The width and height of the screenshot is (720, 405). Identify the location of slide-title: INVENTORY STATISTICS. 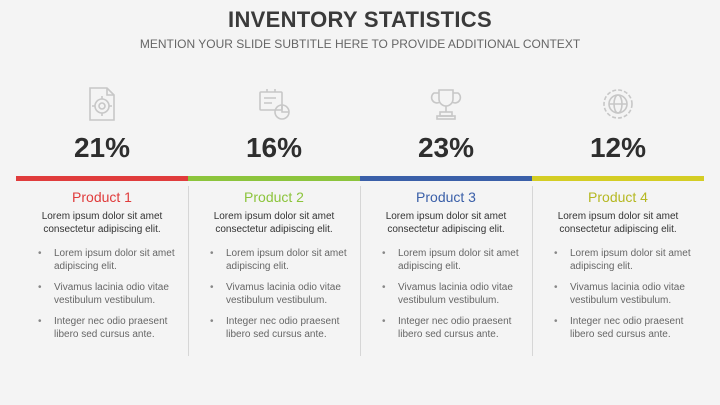
(360, 19).